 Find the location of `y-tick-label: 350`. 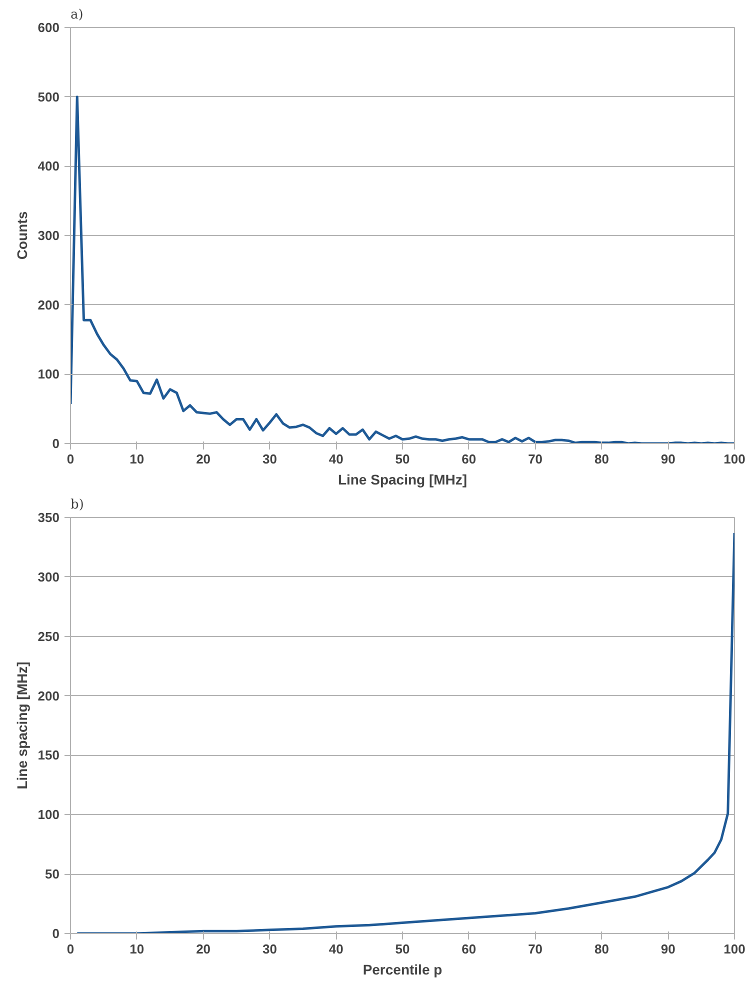

y-tick-label: 350 is located at coordinates (49, 517).